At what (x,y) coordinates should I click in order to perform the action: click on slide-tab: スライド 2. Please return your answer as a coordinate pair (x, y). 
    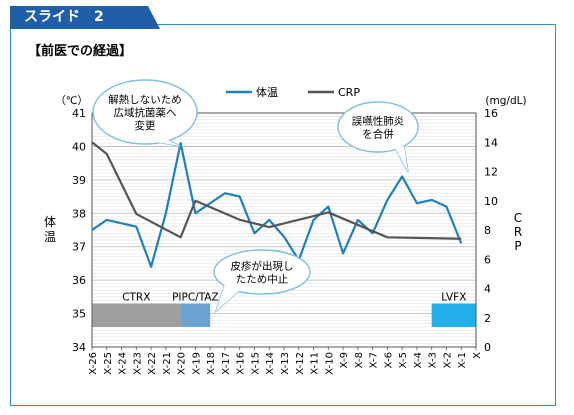
    Looking at the image, I should click on (85, 17).